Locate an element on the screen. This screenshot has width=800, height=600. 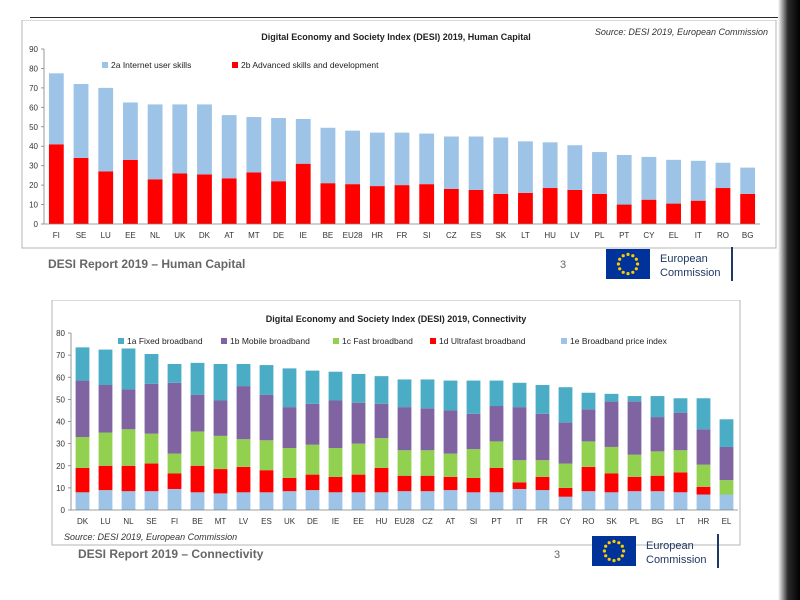
x-tick-label: LT is located at coordinates (680, 521).